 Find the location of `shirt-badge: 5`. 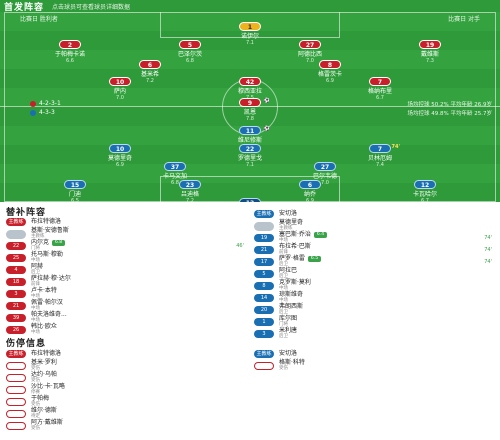

shirt-badge: 5 is located at coordinates (264, 274).